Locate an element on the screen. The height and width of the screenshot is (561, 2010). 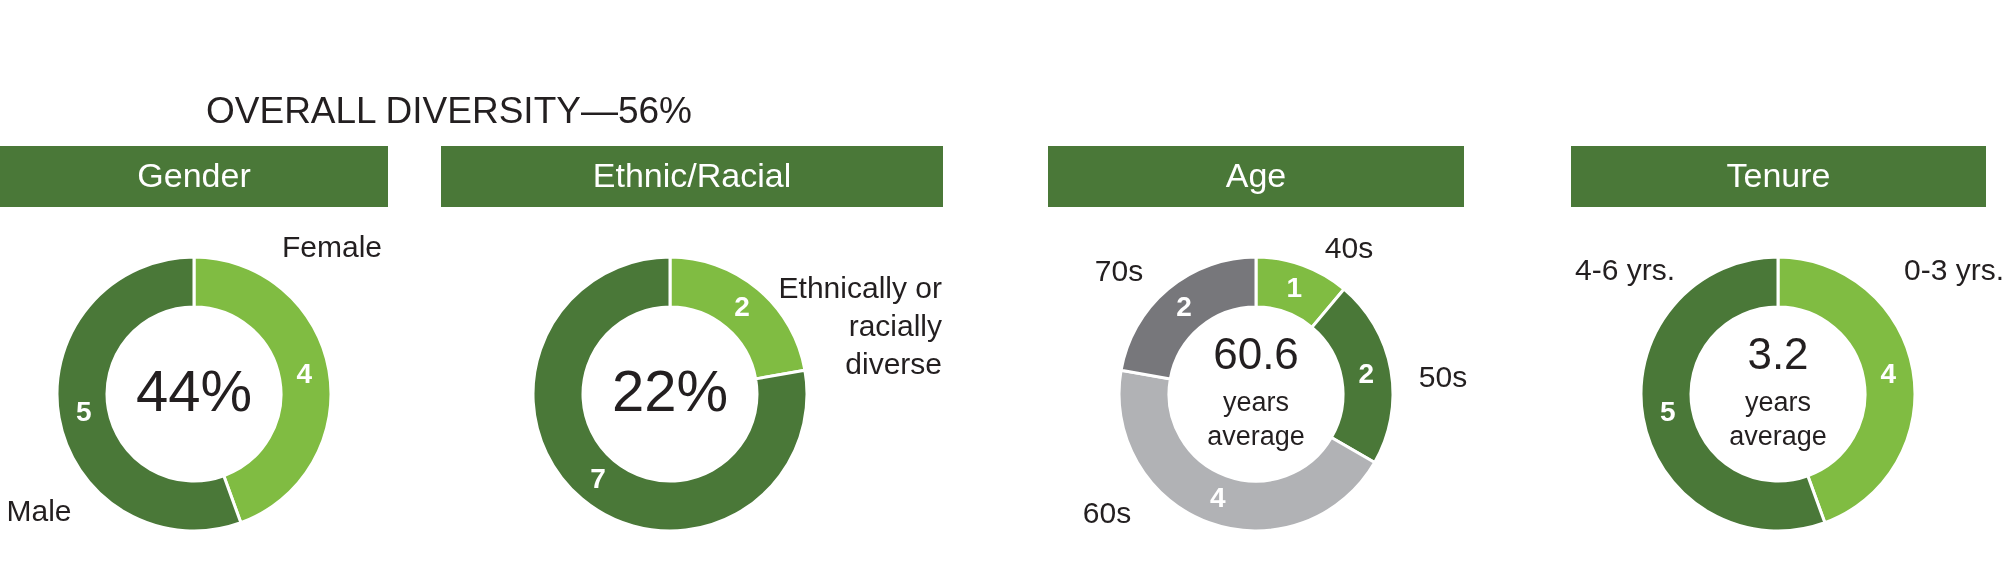
data-label: 1 is located at coordinates (1294, 287).